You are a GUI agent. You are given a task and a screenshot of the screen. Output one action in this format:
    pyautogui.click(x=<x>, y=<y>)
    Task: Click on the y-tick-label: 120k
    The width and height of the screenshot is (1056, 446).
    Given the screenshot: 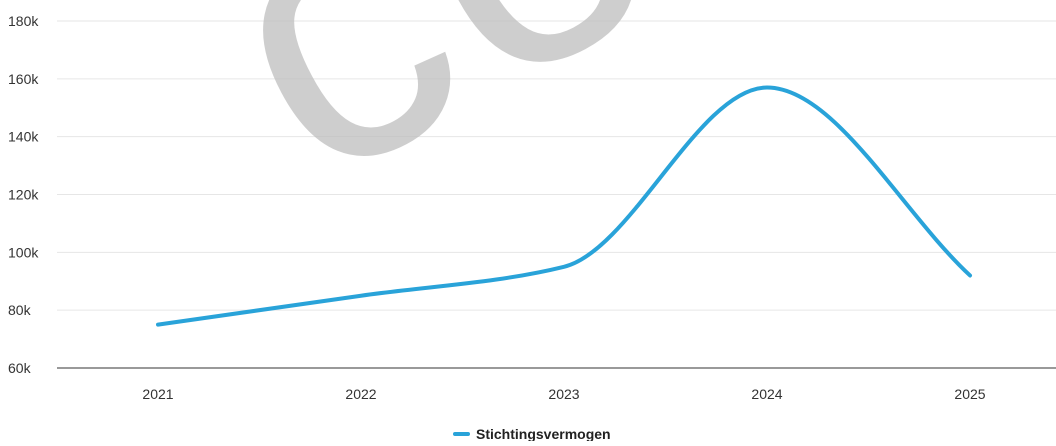 What is the action you would take?
    pyautogui.click(x=23, y=195)
    